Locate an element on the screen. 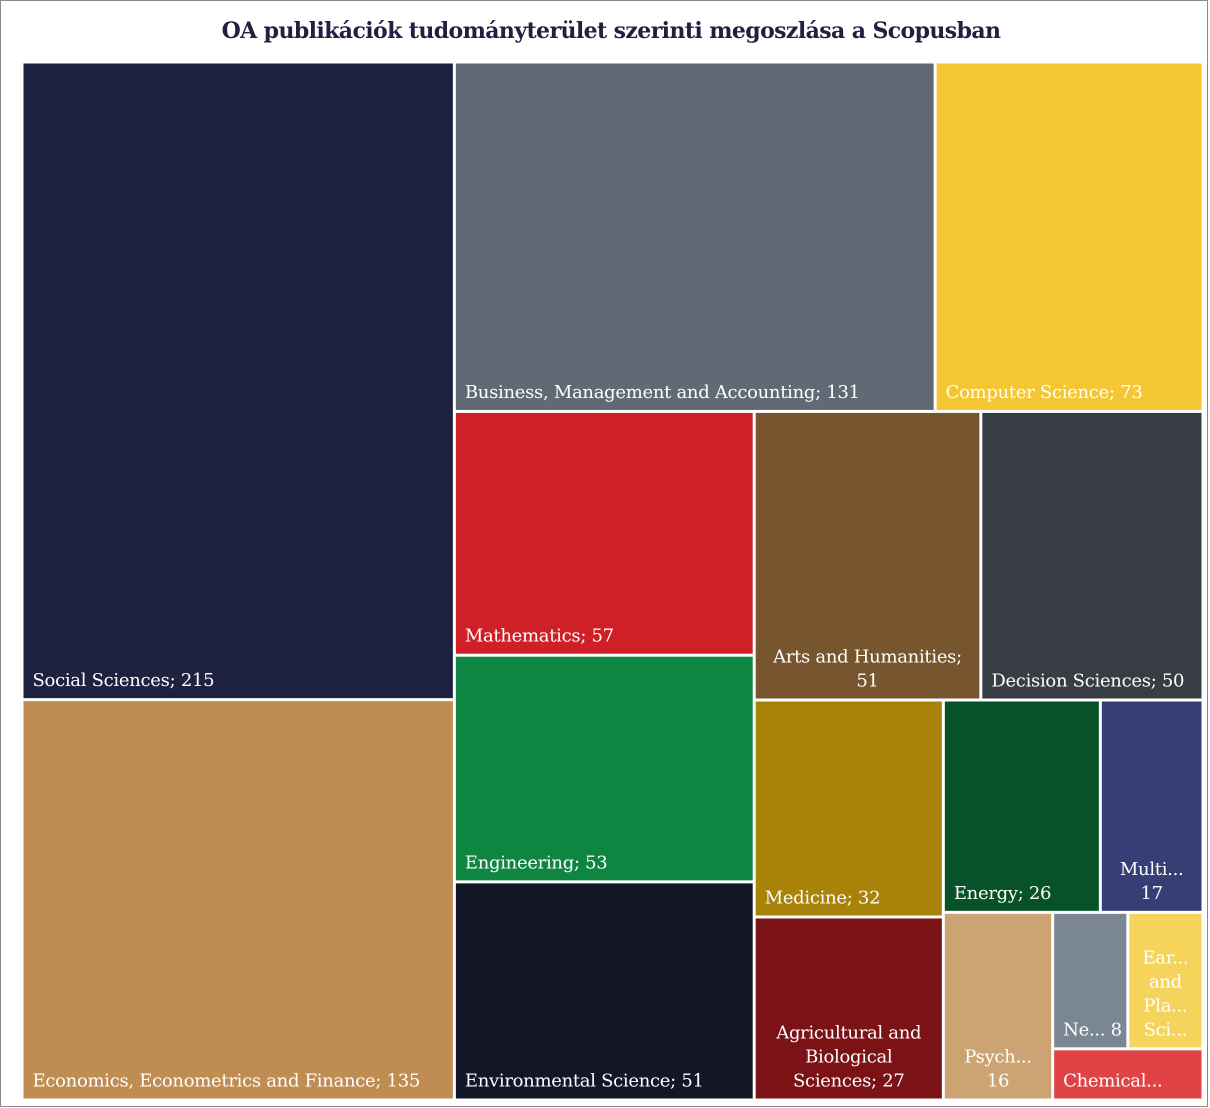 This screenshot has width=1210, height=1108. tile-value-label: 16 is located at coordinates (998, 1081).